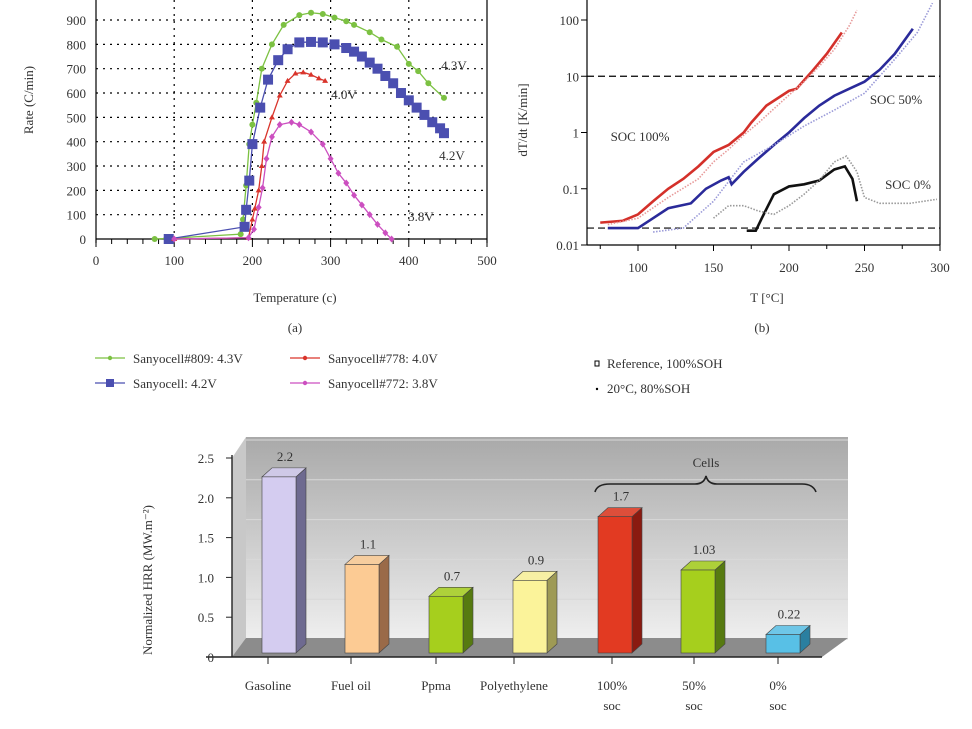 This screenshot has width=972, height=729. What do you see at coordinates (175, 383) in the screenshot?
I see `legend-label: Sanyocell: 4.2V` at bounding box center [175, 383].